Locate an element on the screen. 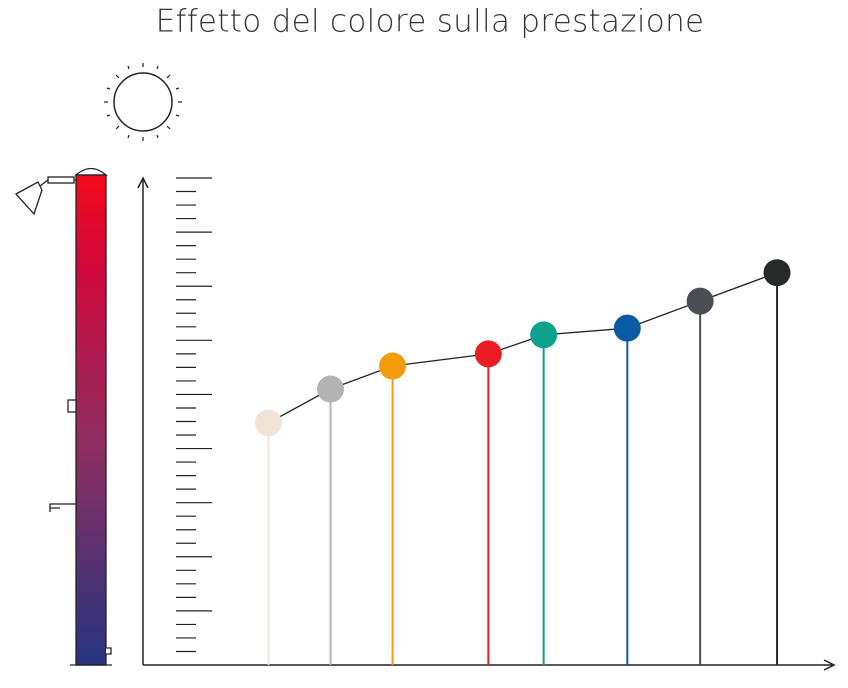 Image resolution: width=848 pixels, height=688 pixels. chart-title: Effetto del colore sulla prestazione is located at coordinates (430, 22).